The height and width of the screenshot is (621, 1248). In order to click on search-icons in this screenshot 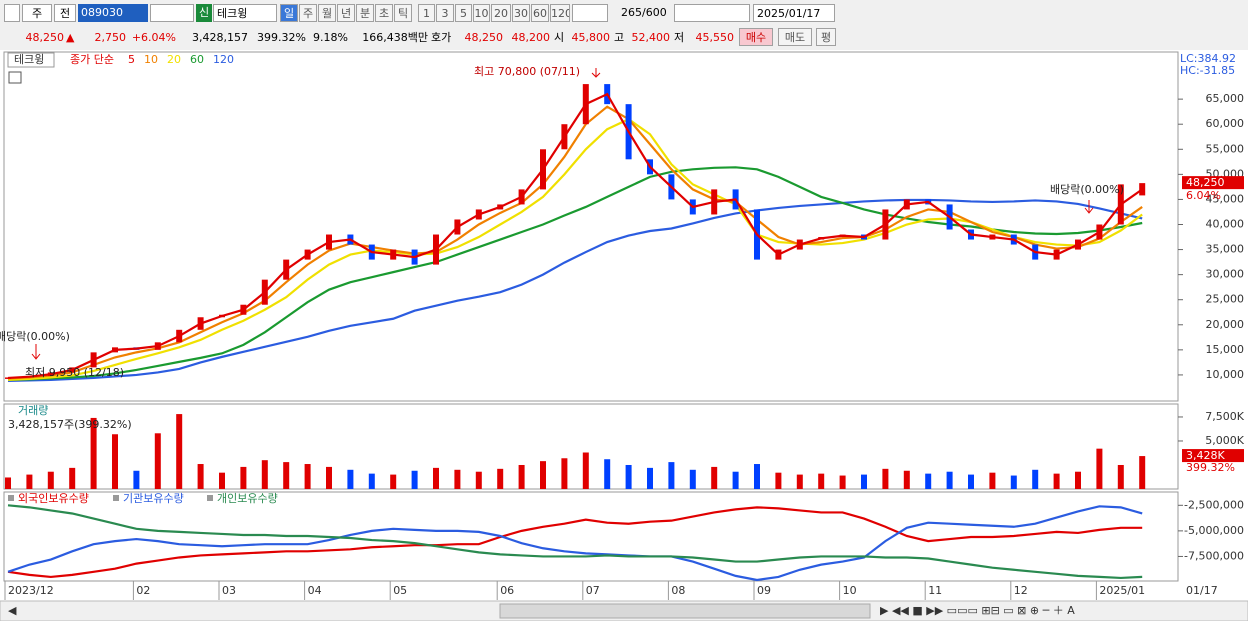, I will do `click(172, 13)`.